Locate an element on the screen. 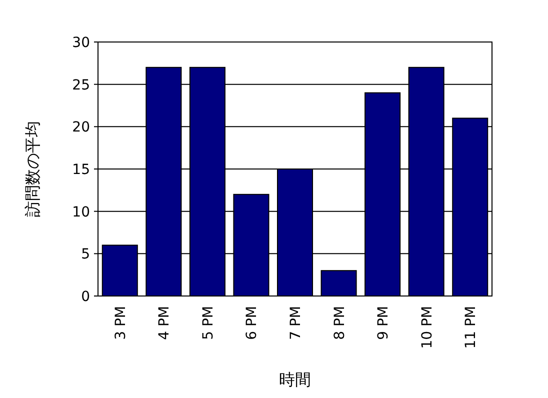  x-axis-title: 時間 is located at coordinates (295, 379).